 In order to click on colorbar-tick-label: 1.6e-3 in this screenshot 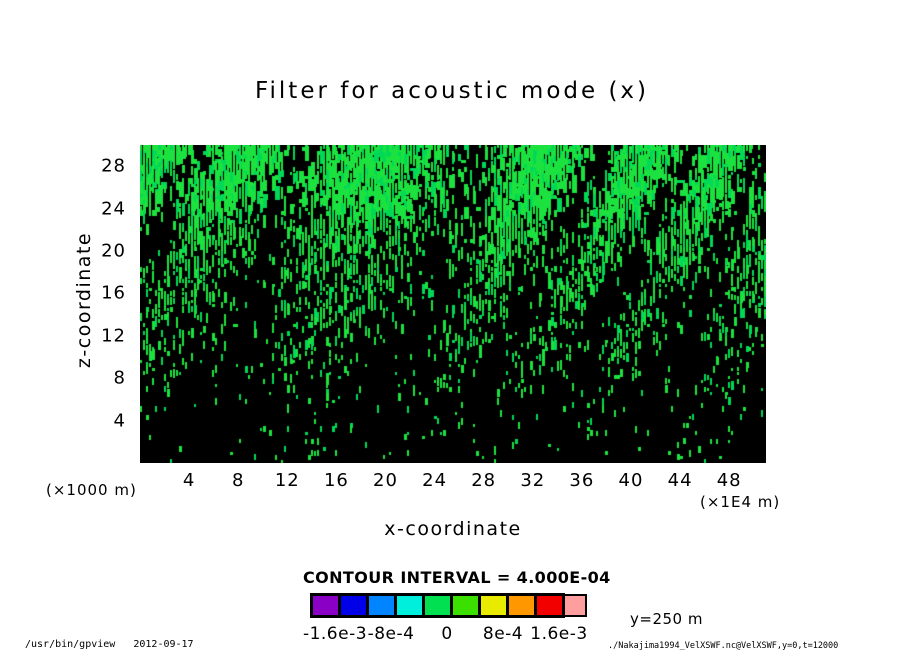, I will do `click(559, 634)`.